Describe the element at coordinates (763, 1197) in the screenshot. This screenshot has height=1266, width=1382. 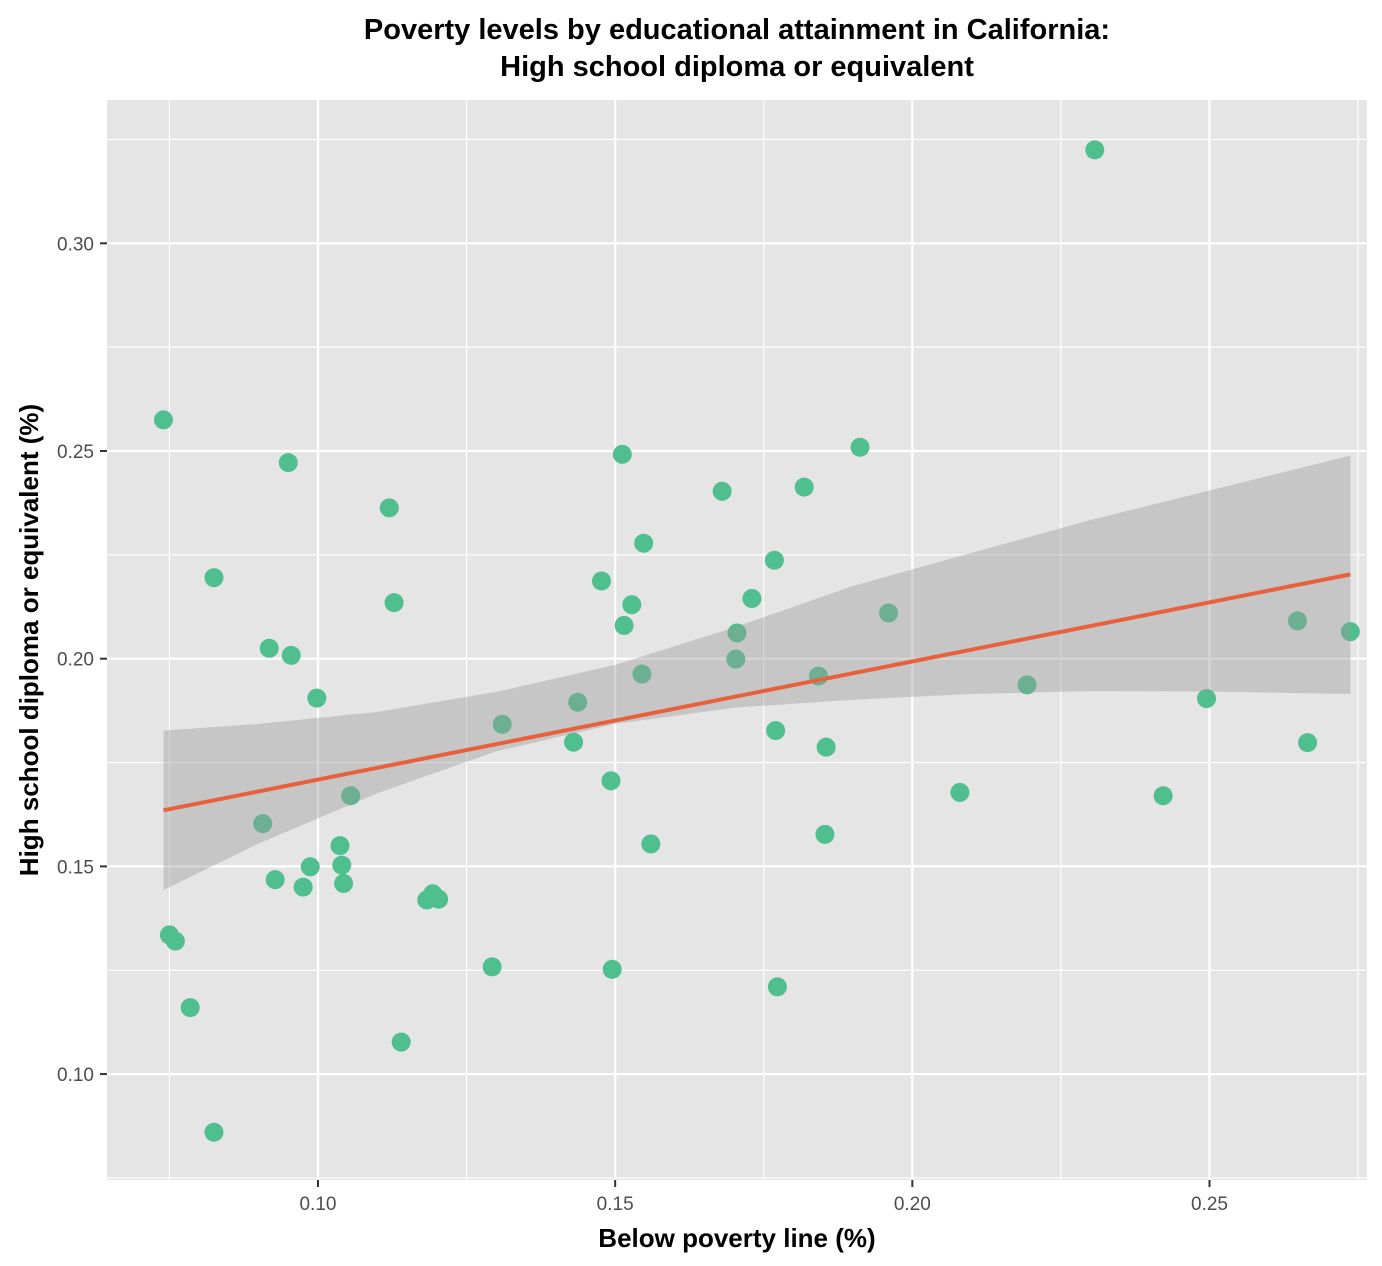
I see `x-axis: 0.10 0.15 0.20 0.25` at that location.